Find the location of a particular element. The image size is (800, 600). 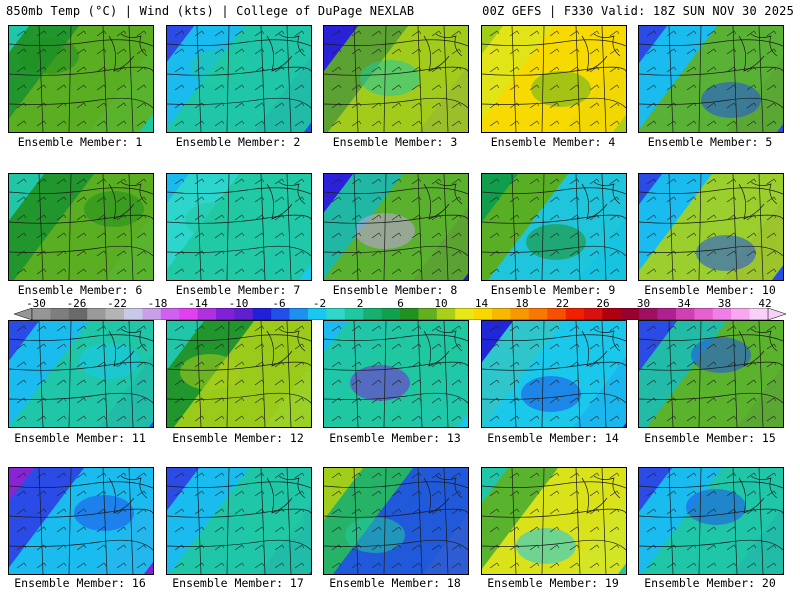

ensemble-member-label: Ensemble Member: 7 is located at coordinates (238, 290).